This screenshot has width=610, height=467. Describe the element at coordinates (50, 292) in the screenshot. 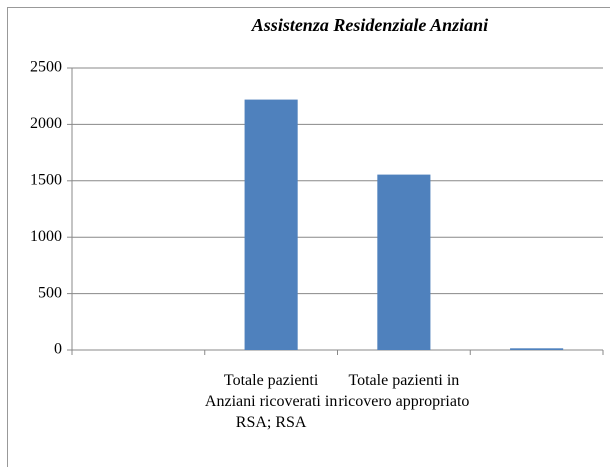

I see `y-tick-label: 500` at that location.